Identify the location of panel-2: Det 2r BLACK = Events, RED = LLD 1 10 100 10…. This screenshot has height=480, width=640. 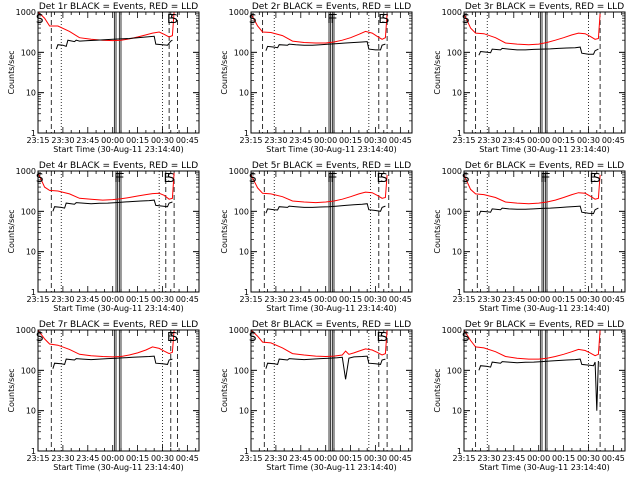
(316, 78).